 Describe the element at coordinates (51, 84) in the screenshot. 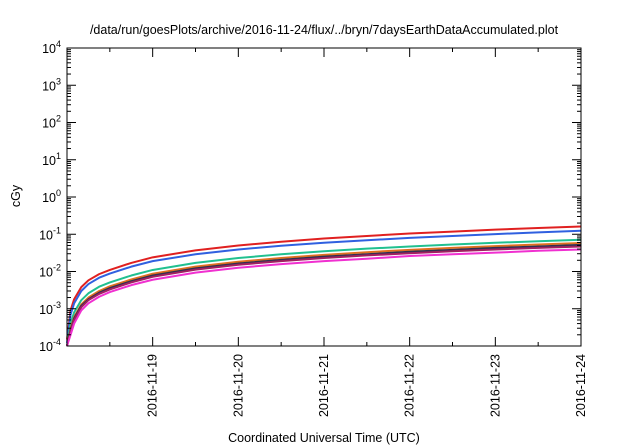

I see `y-tick-label: 10³` at that location.